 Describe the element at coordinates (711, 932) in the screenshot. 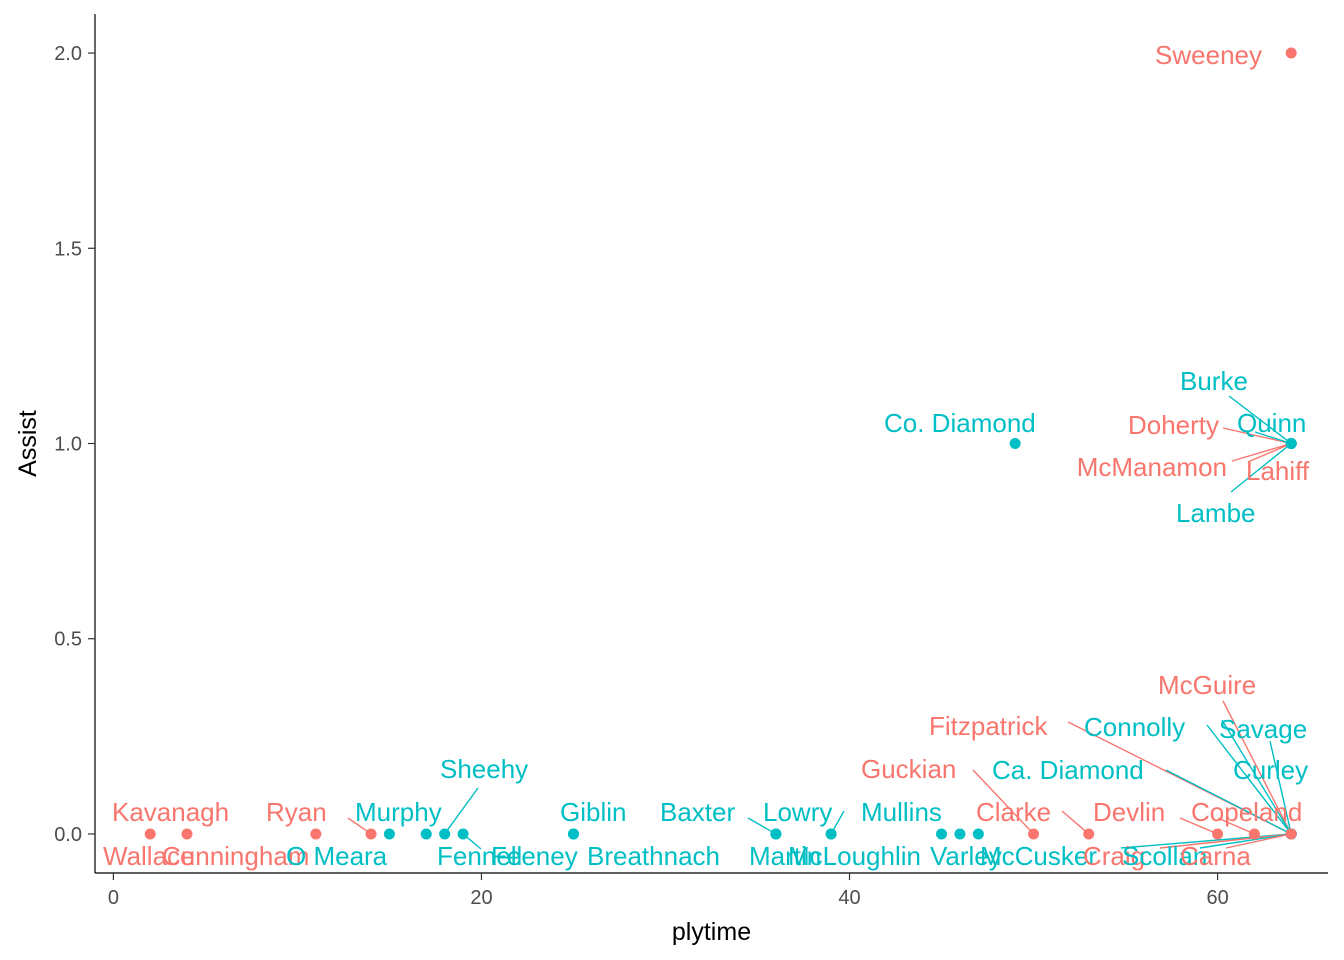

I see `x-axis-title: plytime` at that location.